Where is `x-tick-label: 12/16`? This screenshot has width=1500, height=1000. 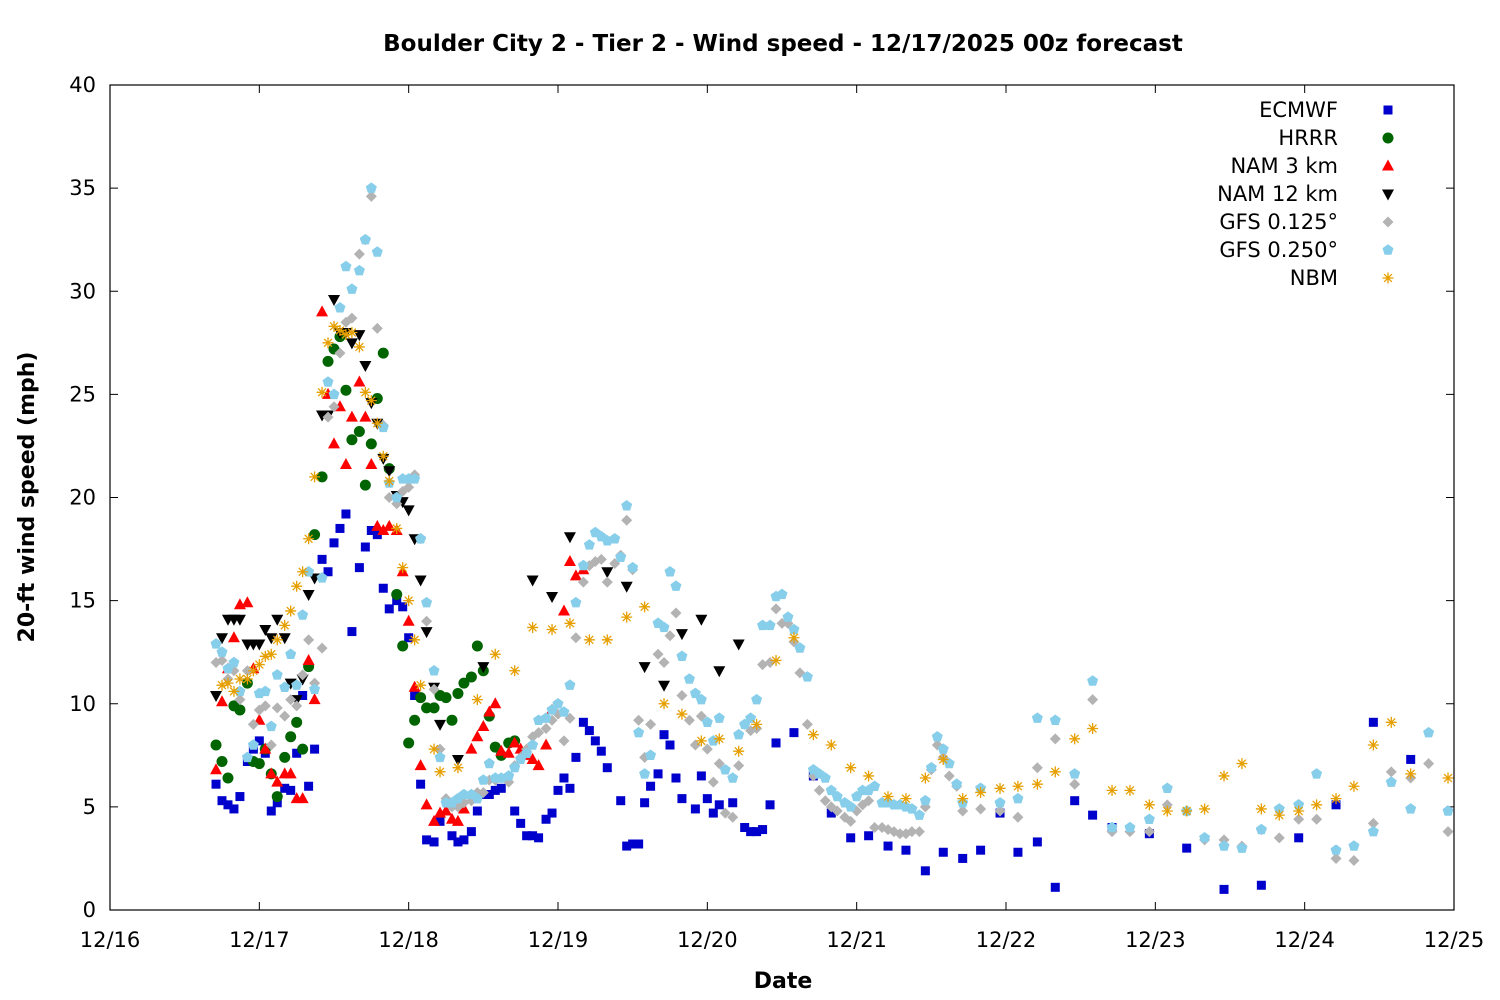 x-tick-label: 12/16 is located at coordinates (110, 940).